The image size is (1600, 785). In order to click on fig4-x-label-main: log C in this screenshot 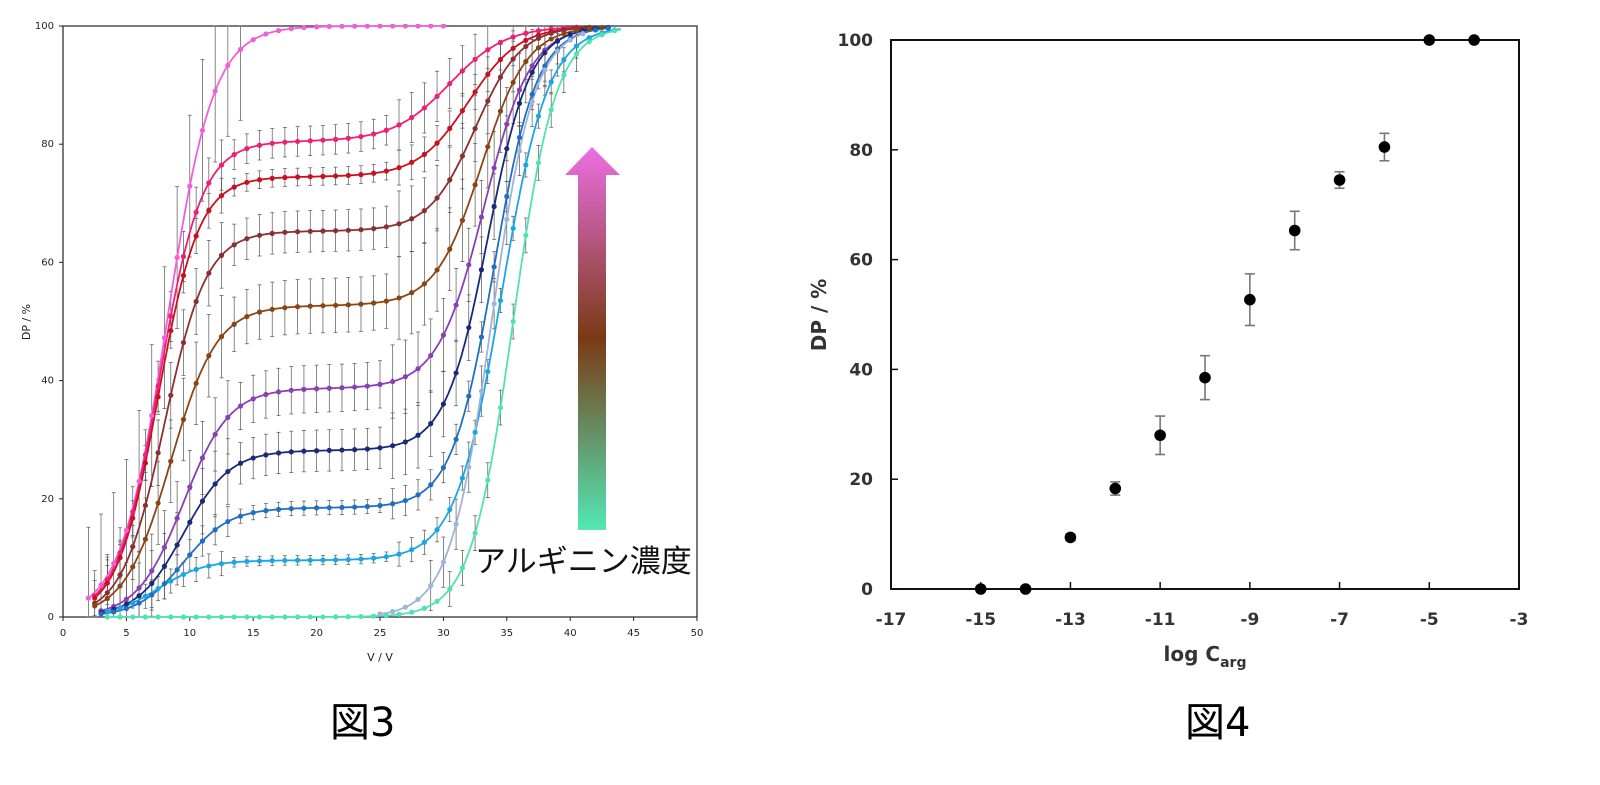, I will do `click(1192, 654)`.